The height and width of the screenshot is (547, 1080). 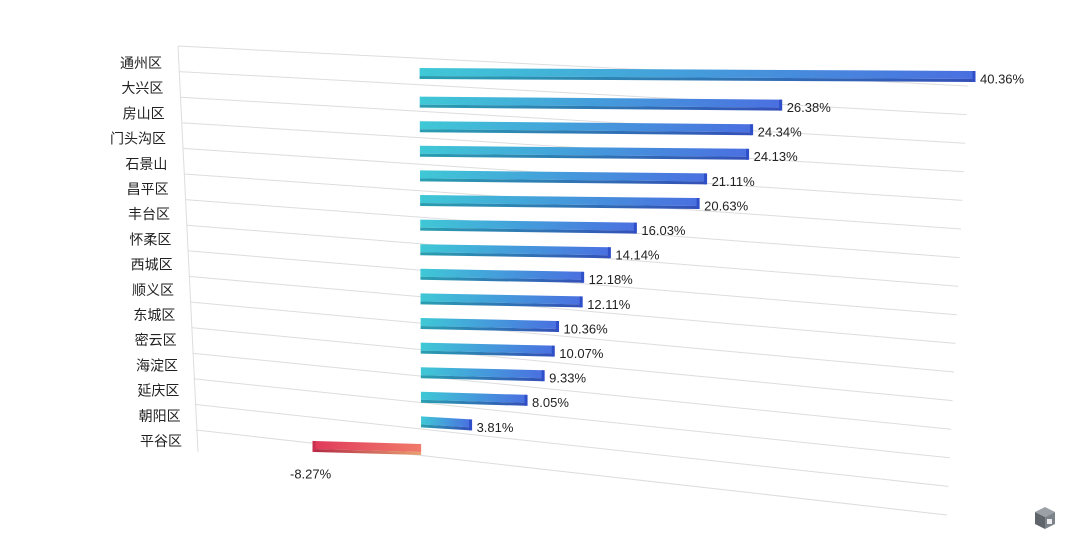 What do you see at coordinates (160, 417) in the screenshot?
I see `category-label: 朝阳区` at bounding box center [160, 417].